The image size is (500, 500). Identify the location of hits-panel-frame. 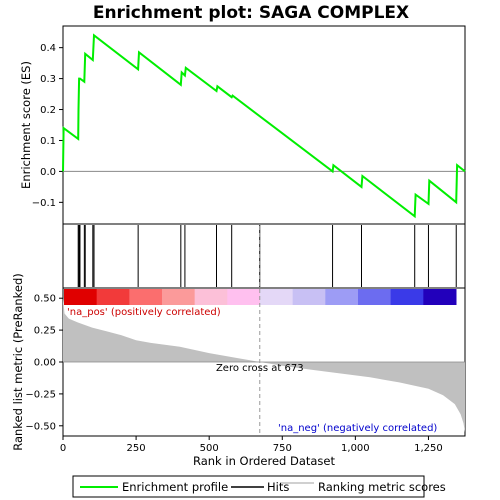
(264, 256).